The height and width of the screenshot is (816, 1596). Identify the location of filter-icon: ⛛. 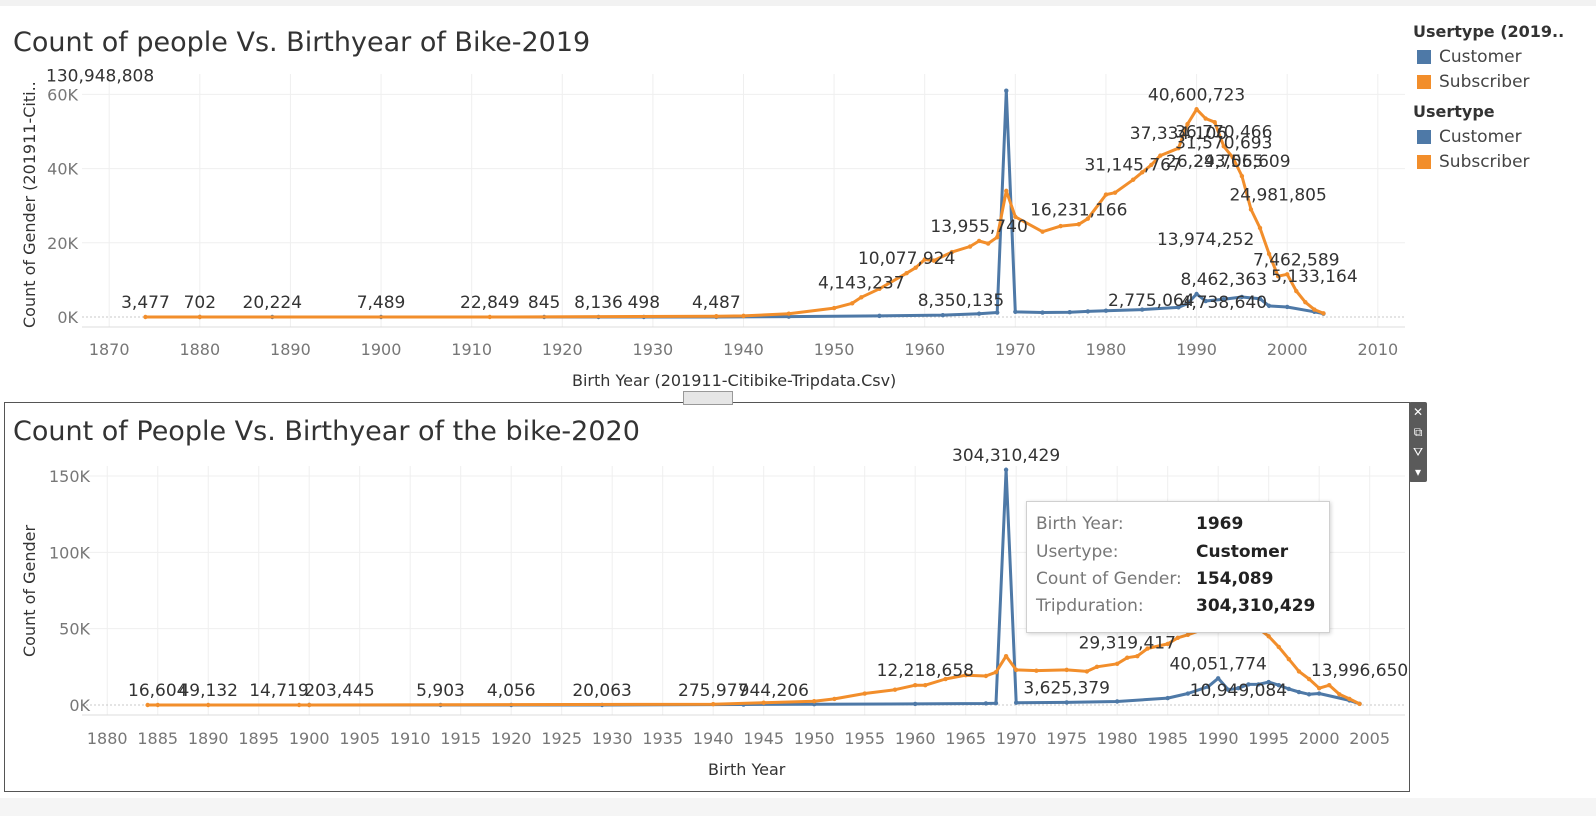
(1418, 452).